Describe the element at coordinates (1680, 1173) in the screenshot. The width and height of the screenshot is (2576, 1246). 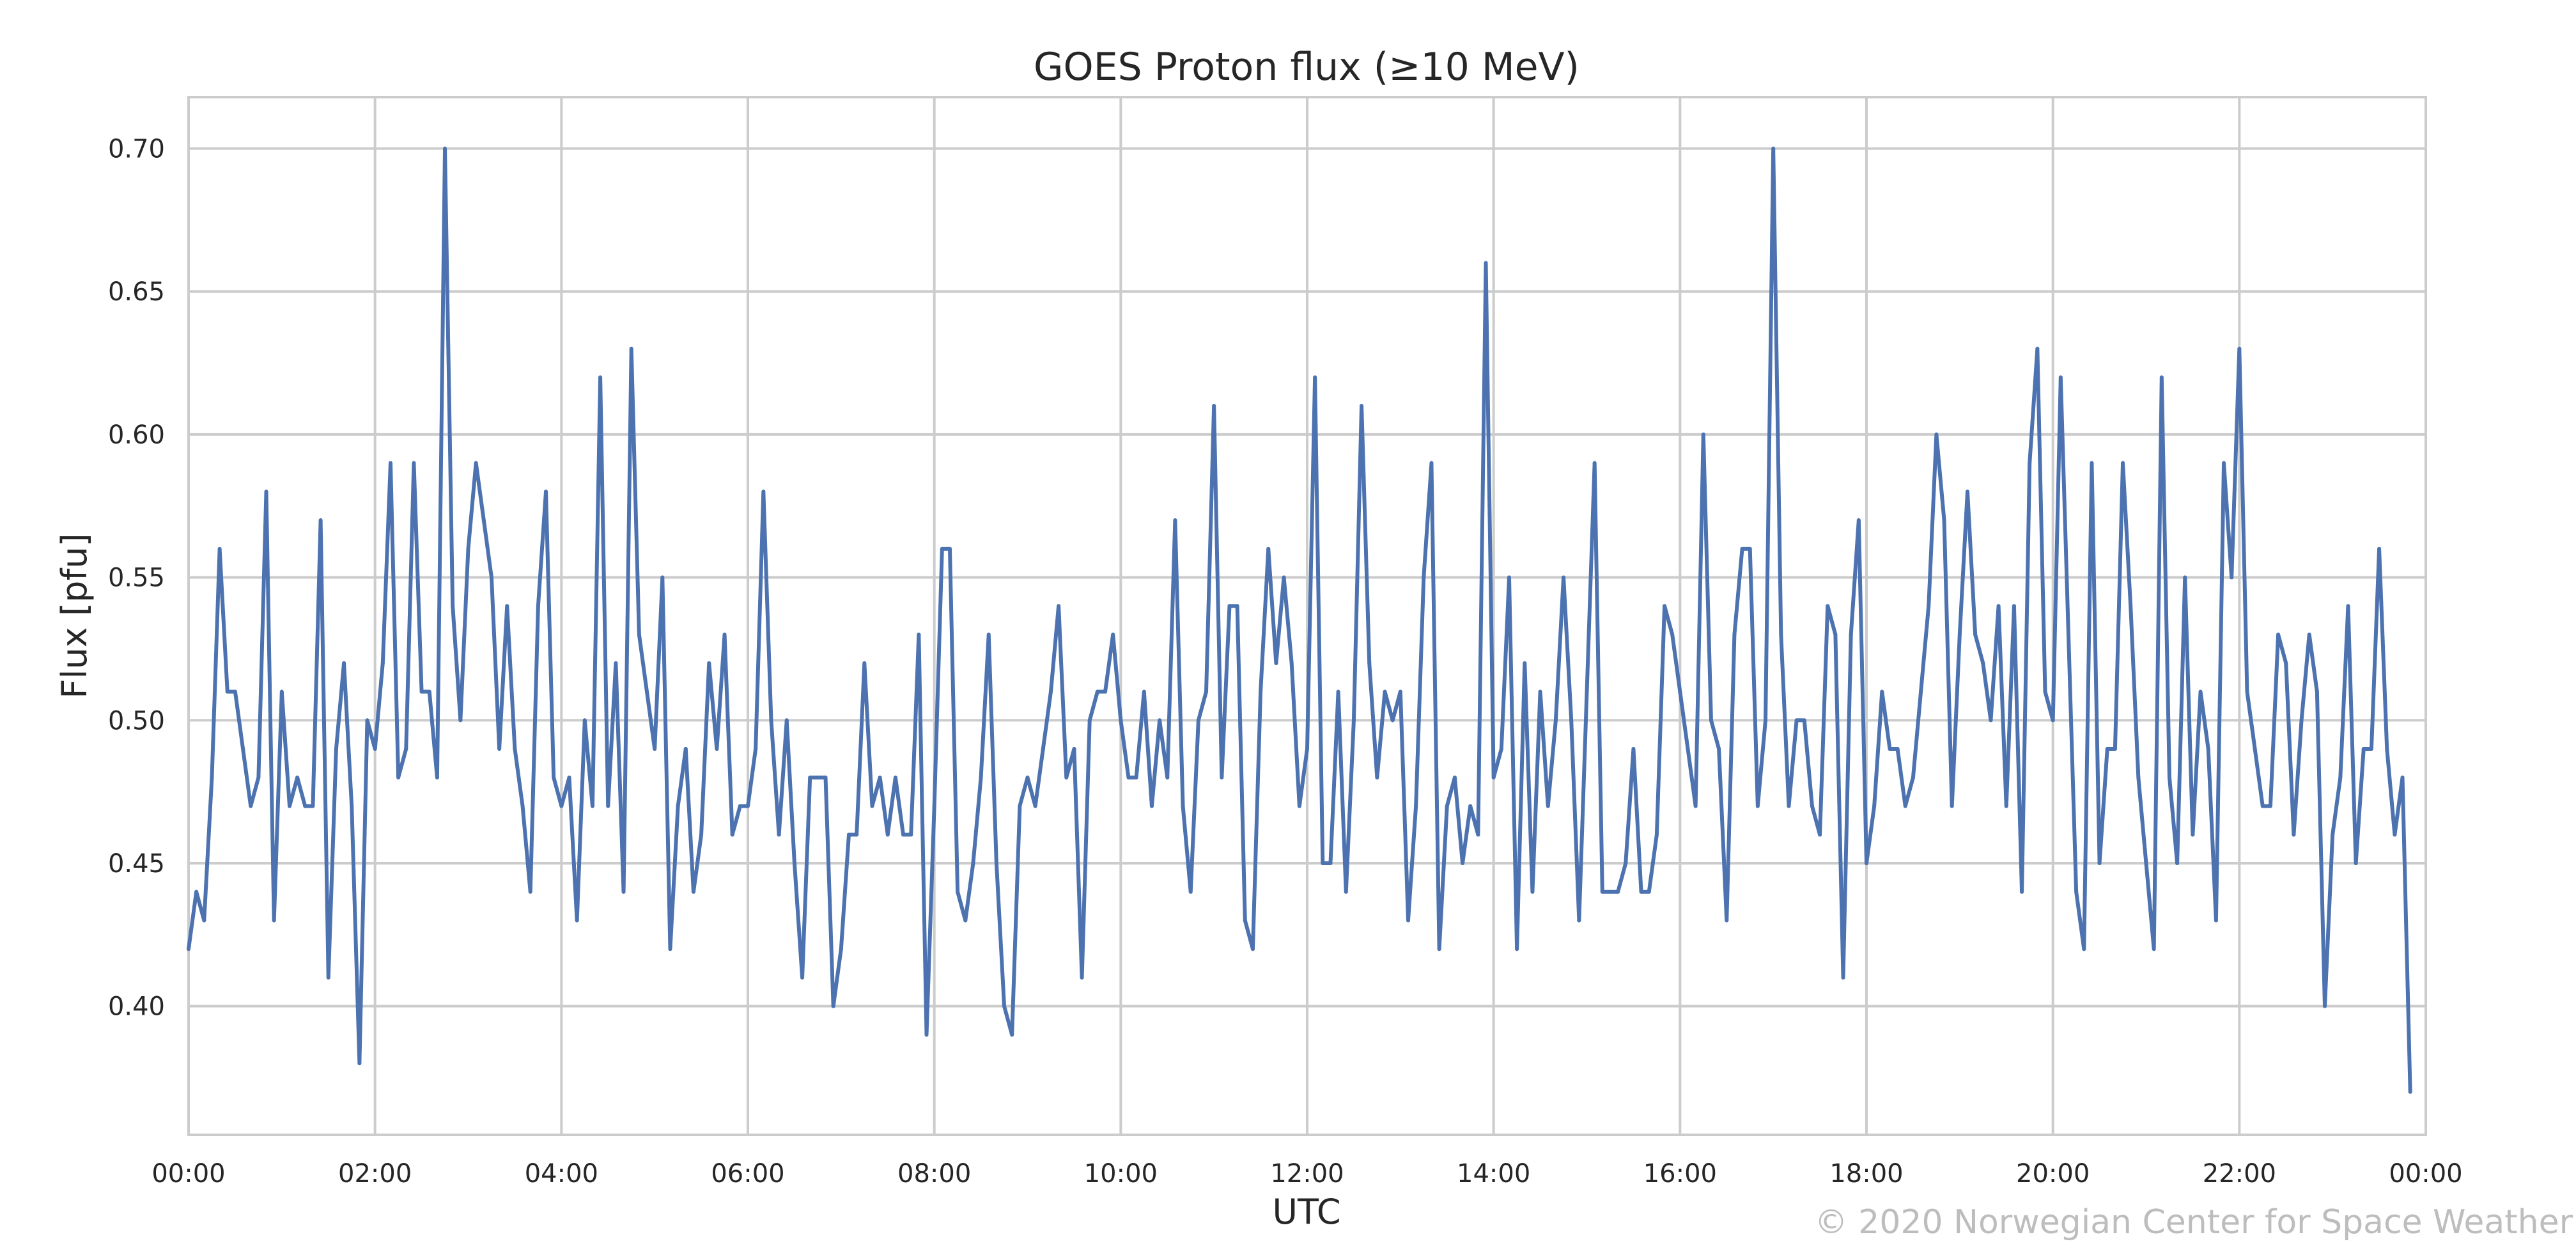
I see `x-tick-label: 16:00` at that location.